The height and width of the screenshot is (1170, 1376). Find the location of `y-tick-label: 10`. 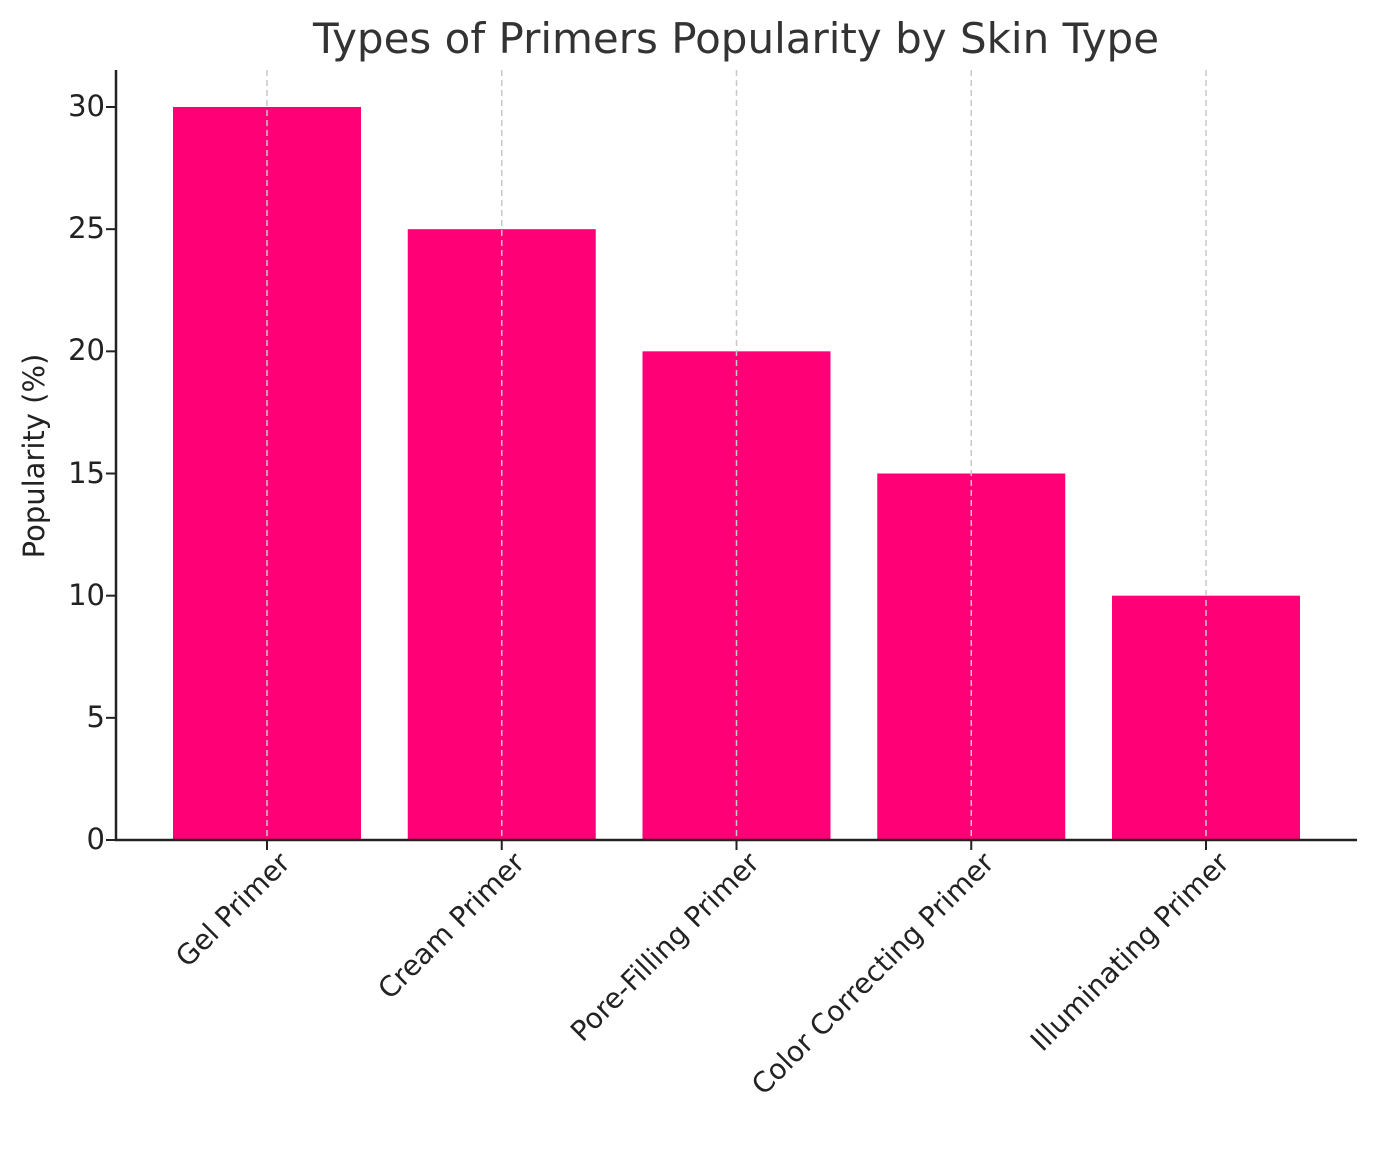

y-tick-label: 10 is located at coordinates (86, 594).